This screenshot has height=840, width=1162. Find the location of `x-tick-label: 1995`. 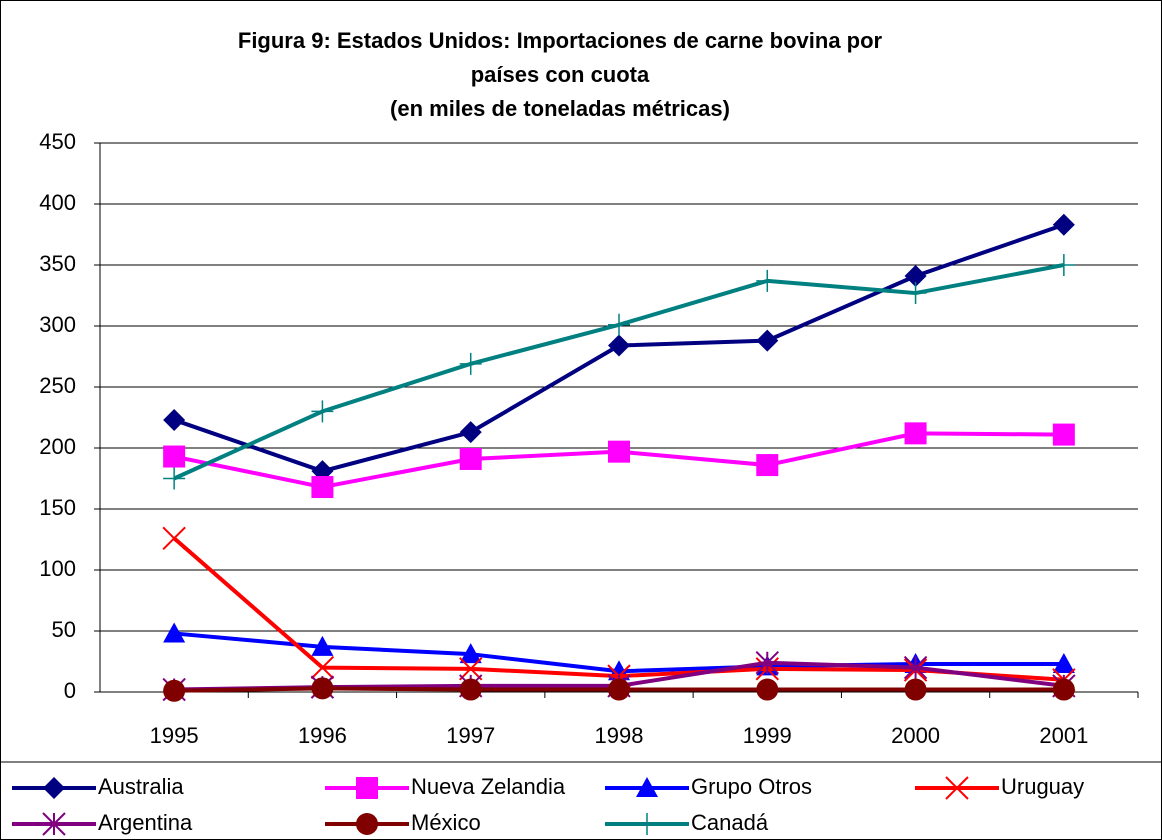

x-tick-label: 1995 is located at coordinates (174, 735).